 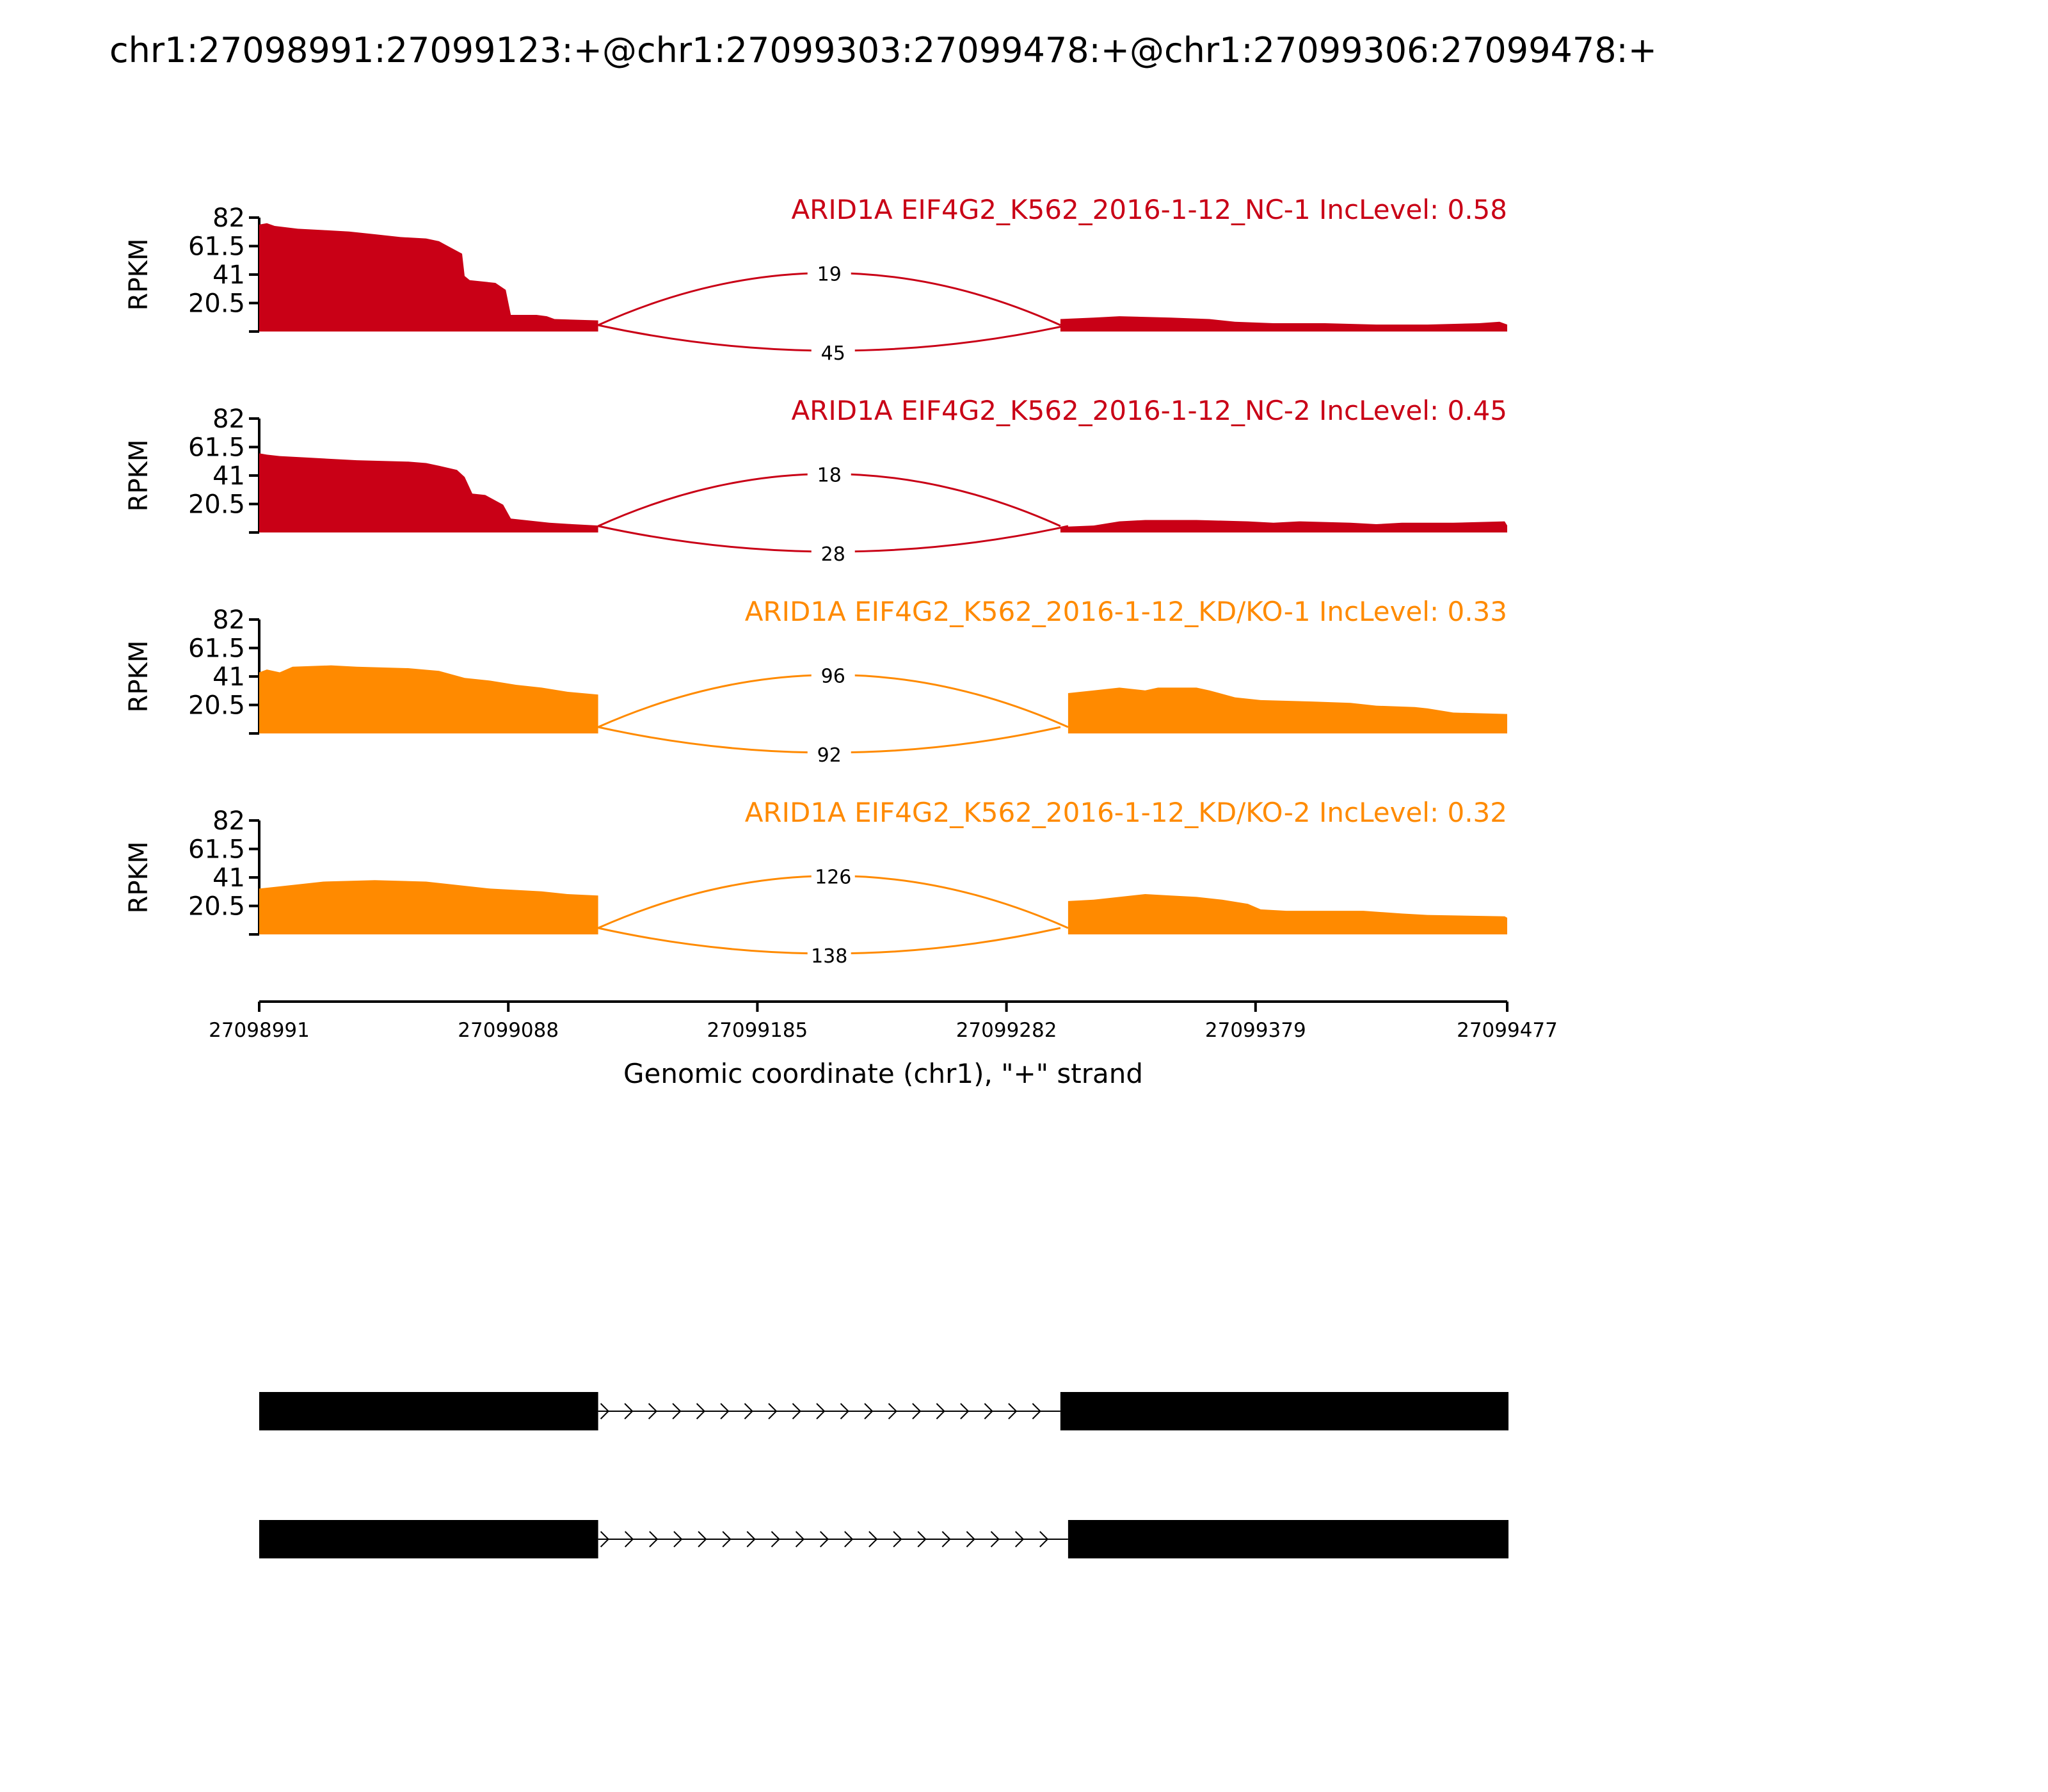 What do you see at coordinates (883, 1073) in the screenshot?
I see `x-axis-label: Genomic coordinate (chr1), "+" strand` at bounding box center [883, 1073].